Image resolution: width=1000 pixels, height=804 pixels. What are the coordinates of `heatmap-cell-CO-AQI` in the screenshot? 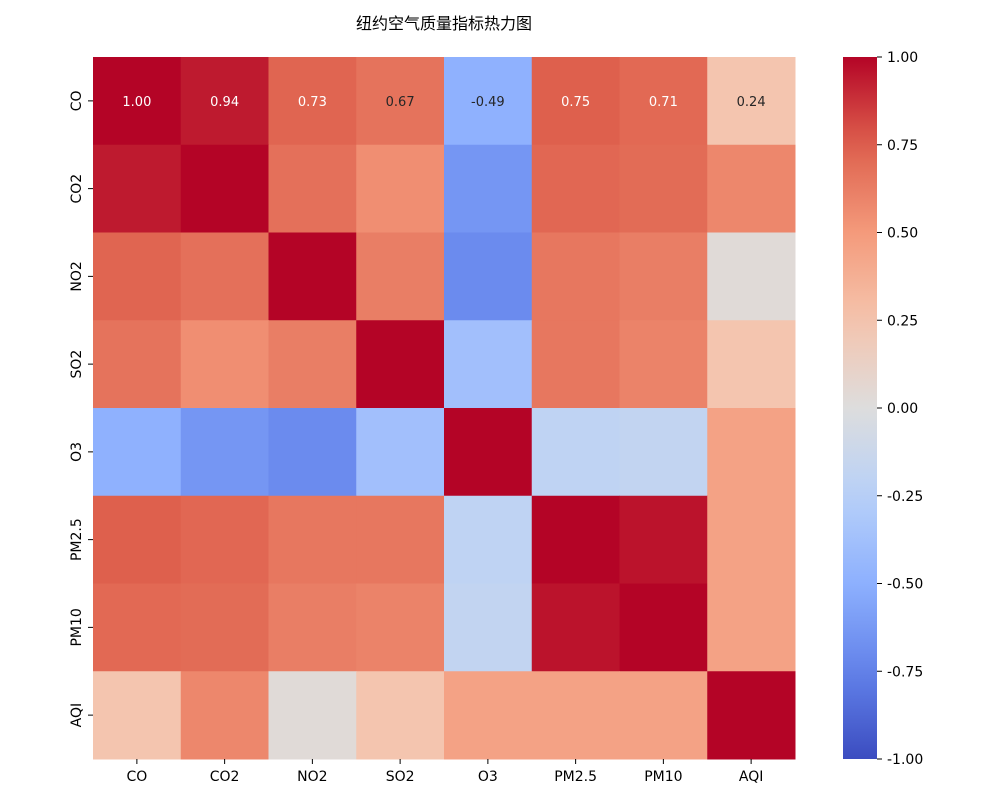 It's located at (751, 101).